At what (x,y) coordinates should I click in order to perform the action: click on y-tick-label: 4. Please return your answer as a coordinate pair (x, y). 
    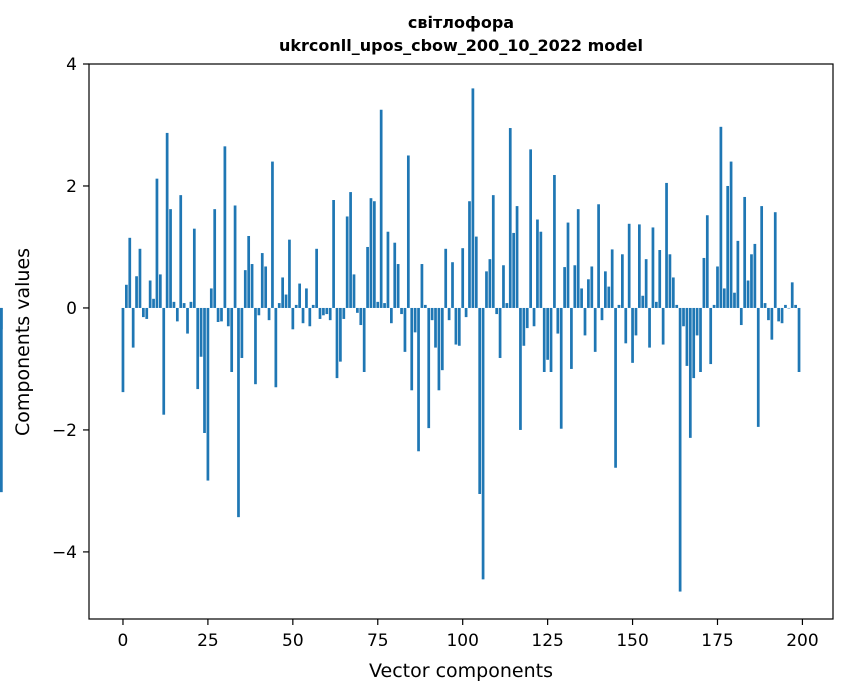
    Looking at the image, I should click on (71, 65).